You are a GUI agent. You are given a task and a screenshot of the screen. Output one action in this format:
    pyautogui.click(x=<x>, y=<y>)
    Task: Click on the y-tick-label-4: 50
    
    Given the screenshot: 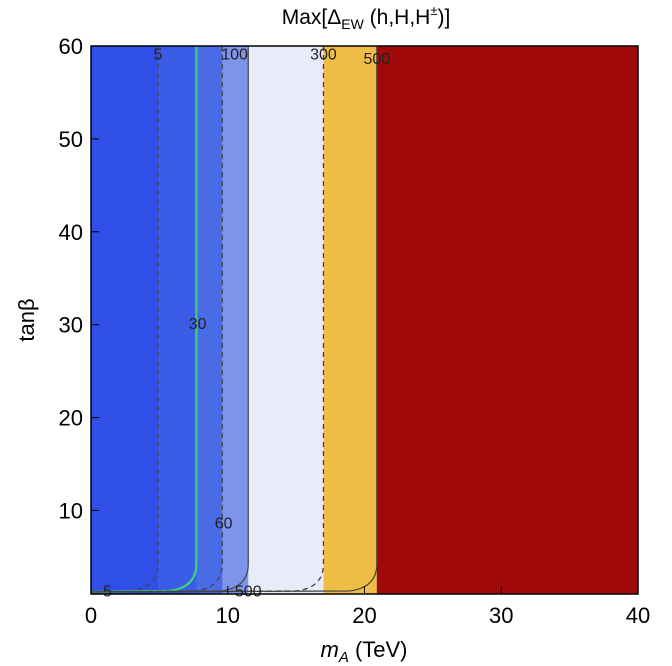 What is the action you would take?
    pyautogui.click(x=71, y=139)
    